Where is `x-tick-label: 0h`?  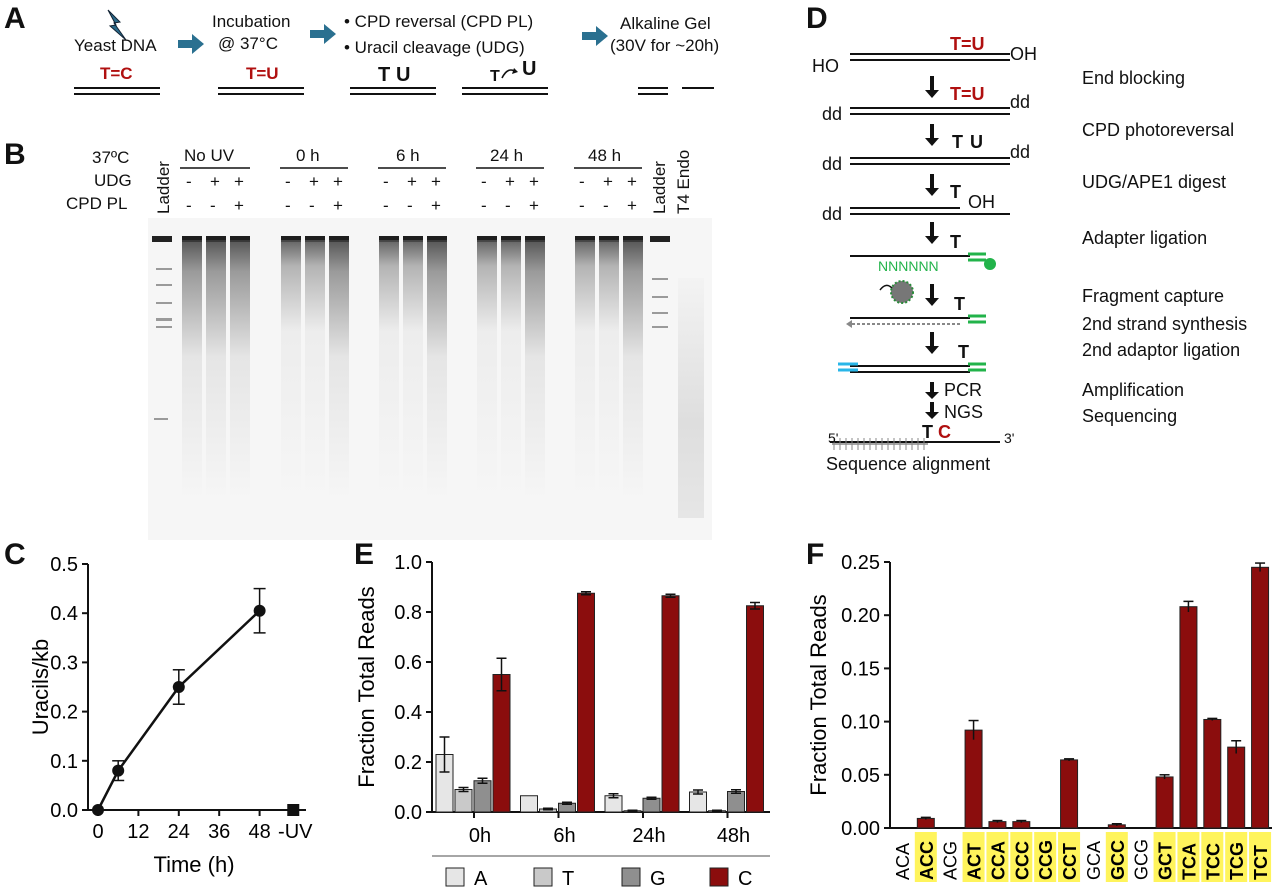 x-tick-label: 0h is located at coordinates (480, 836).